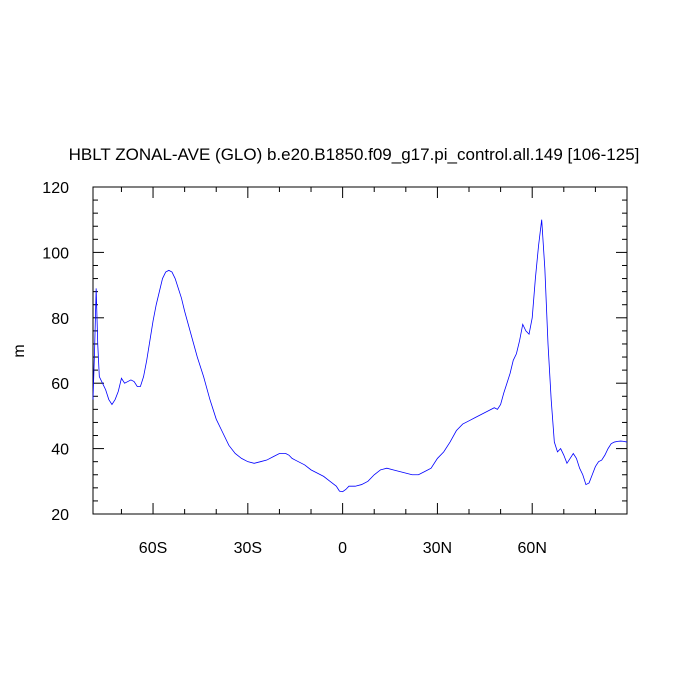 This screenshot has height=700, width=700. What do you see at coordinates (153, 548) in the screenshot?
I see `x-tick-label: 60S` at bounding box center [153, 548].